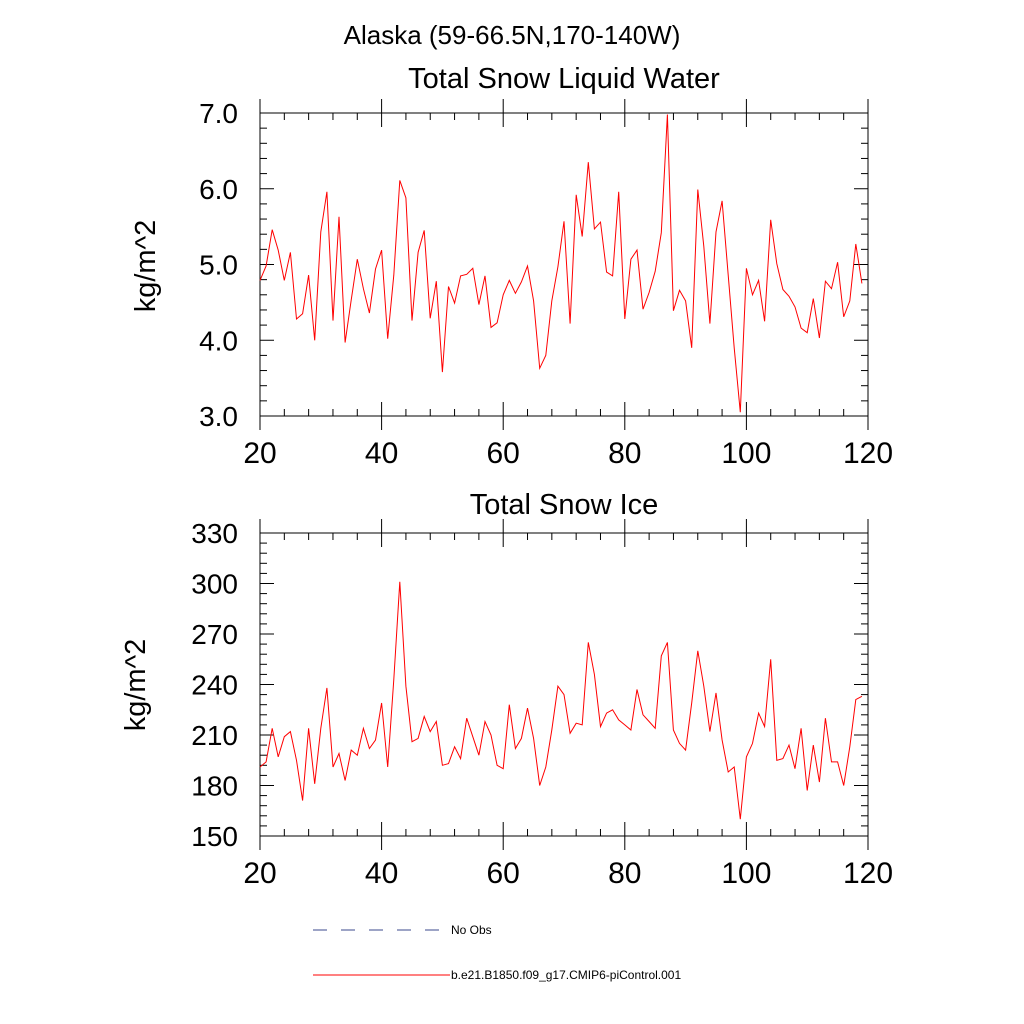 The width and height of the screenshot is (1024, 1024). What do you see at coordinates (512, 35) in the screenshot?
I see `figure-title: Alaska (59-66.5N,170-140W)` at bounding box center [512, 35].